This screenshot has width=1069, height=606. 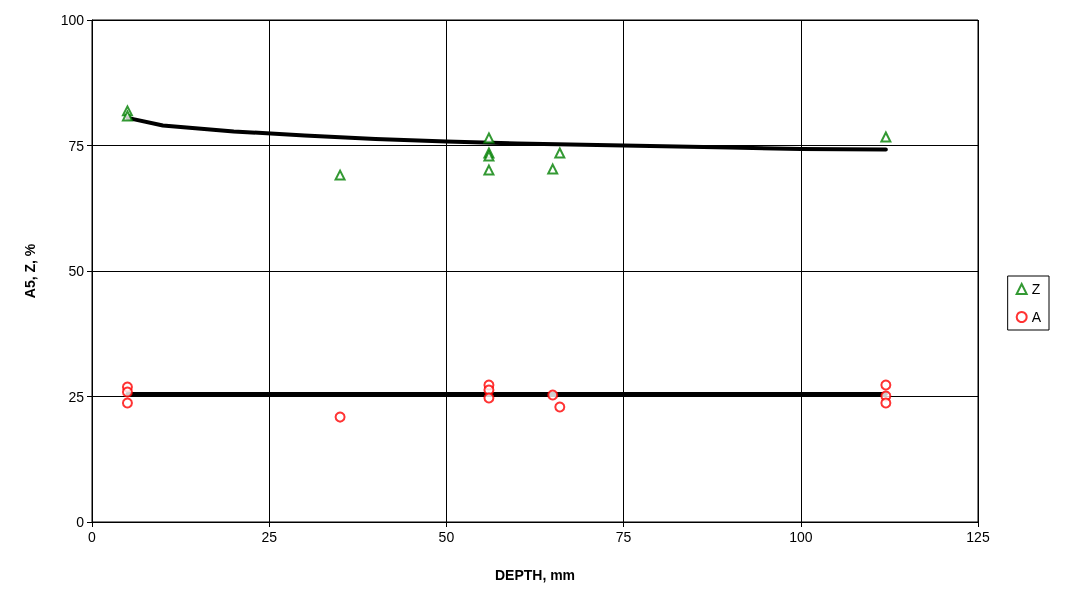 What do you see at coordinates (1036, 317) in the screenshot?
I see `legend-label: A` at bounding box center [1036, 317].